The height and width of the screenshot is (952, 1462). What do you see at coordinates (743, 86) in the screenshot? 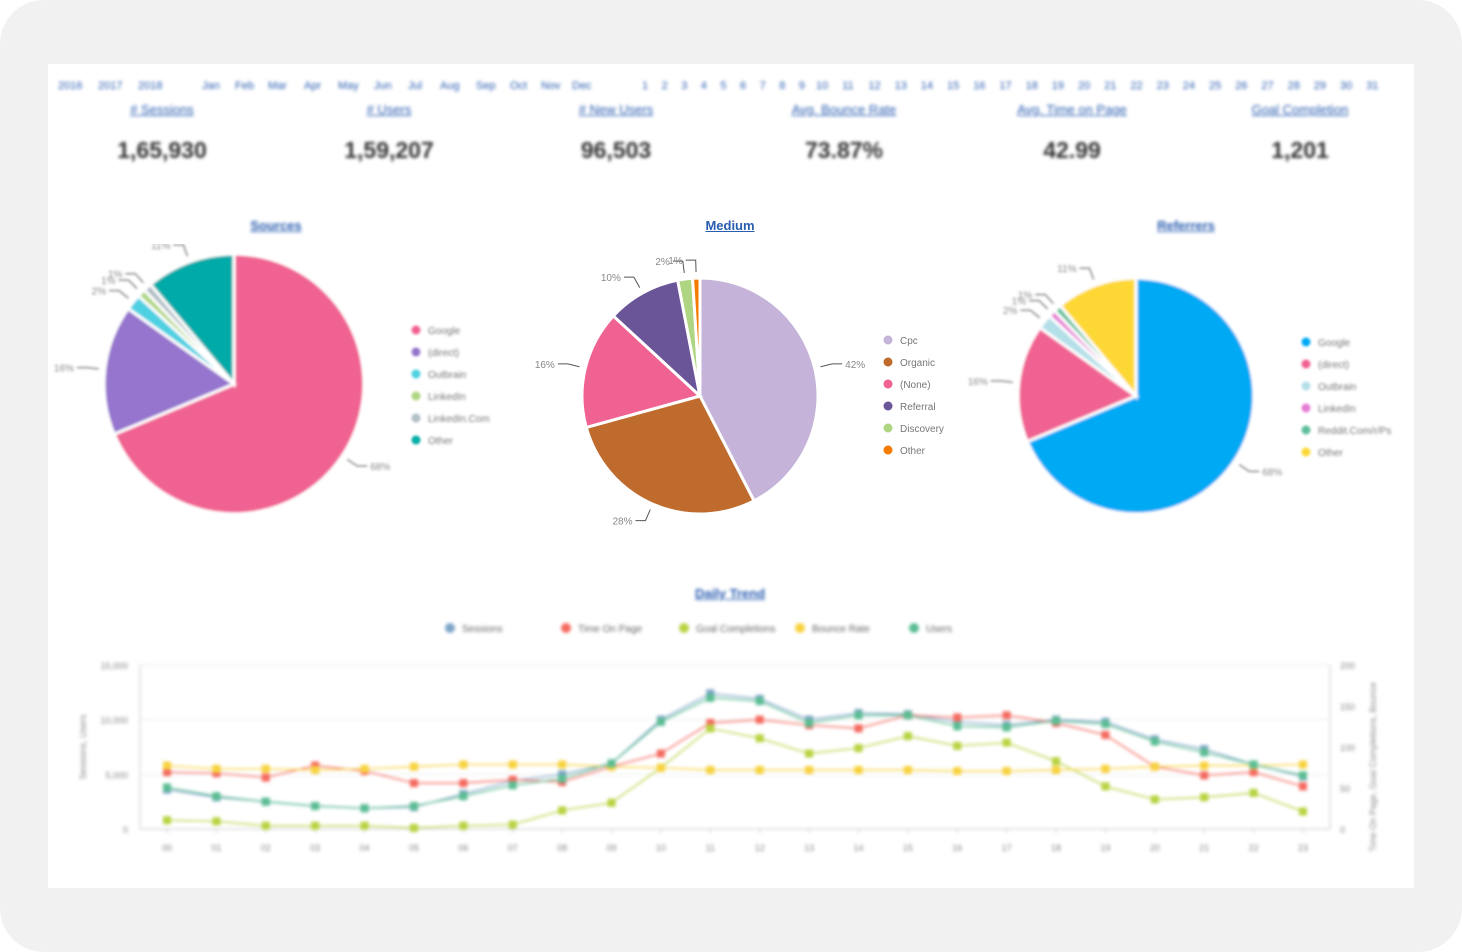
I see `day-filter-6: 6` at bounding box center [743, 86].